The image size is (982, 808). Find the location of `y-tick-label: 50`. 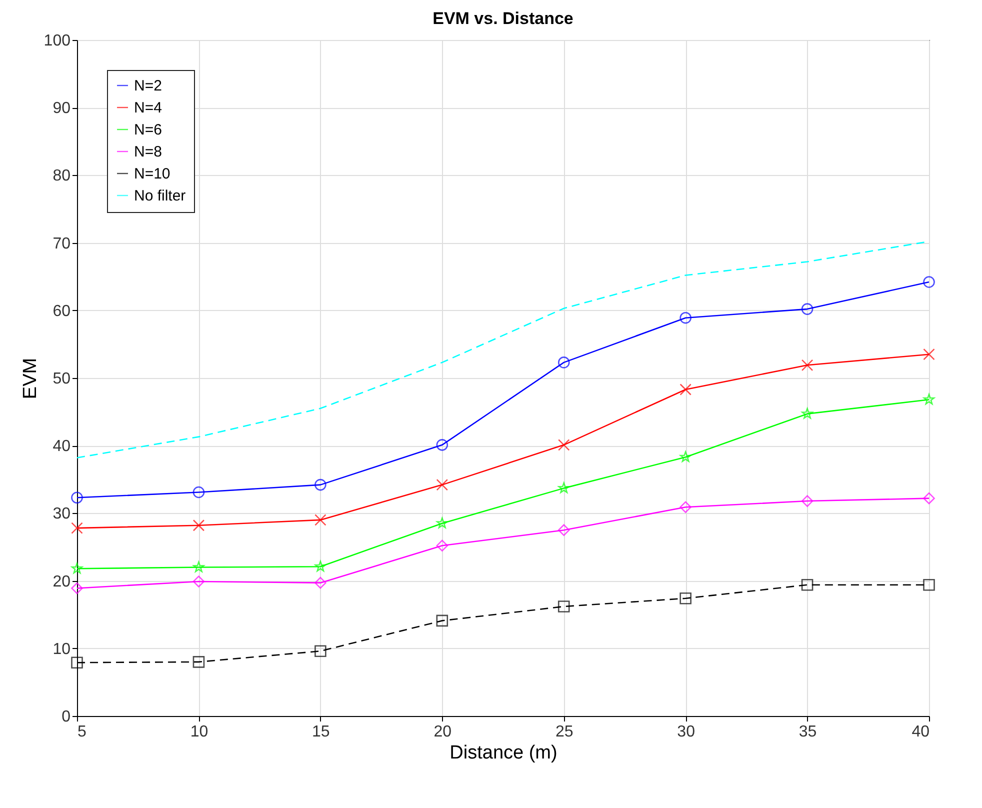

y-tick-label: 50 is located at coordinates (61, 379).